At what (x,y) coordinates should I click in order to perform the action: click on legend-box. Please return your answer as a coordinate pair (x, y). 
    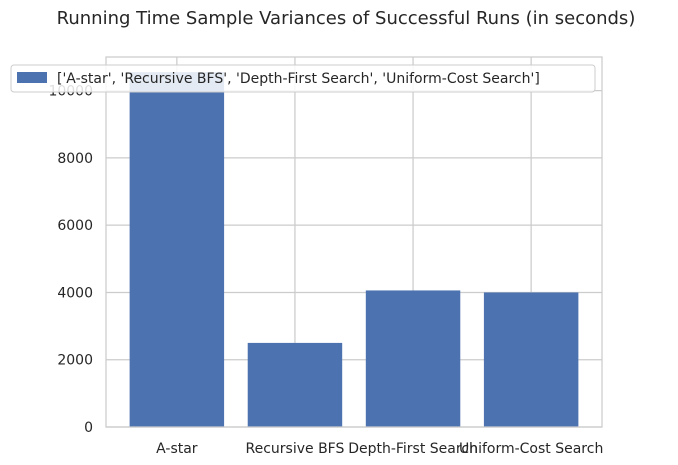
    Looking at the image, I should click on (303, 78).